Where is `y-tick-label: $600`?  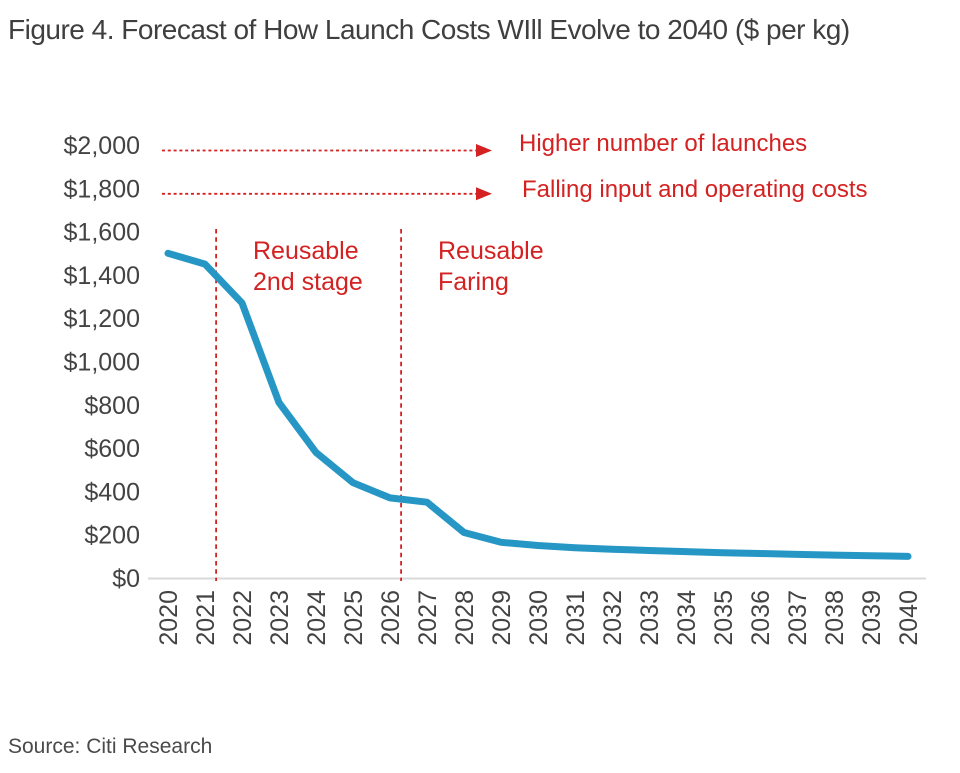
y-tick-label: $600 is located at coordinates (112, 449).